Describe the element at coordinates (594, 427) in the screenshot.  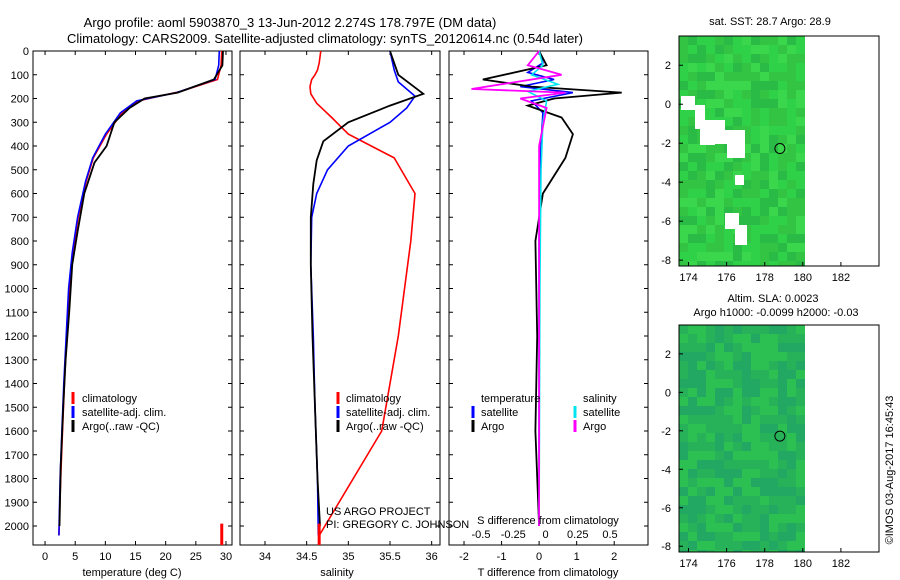
I see `legend-sal-argo: Argo` at that location.